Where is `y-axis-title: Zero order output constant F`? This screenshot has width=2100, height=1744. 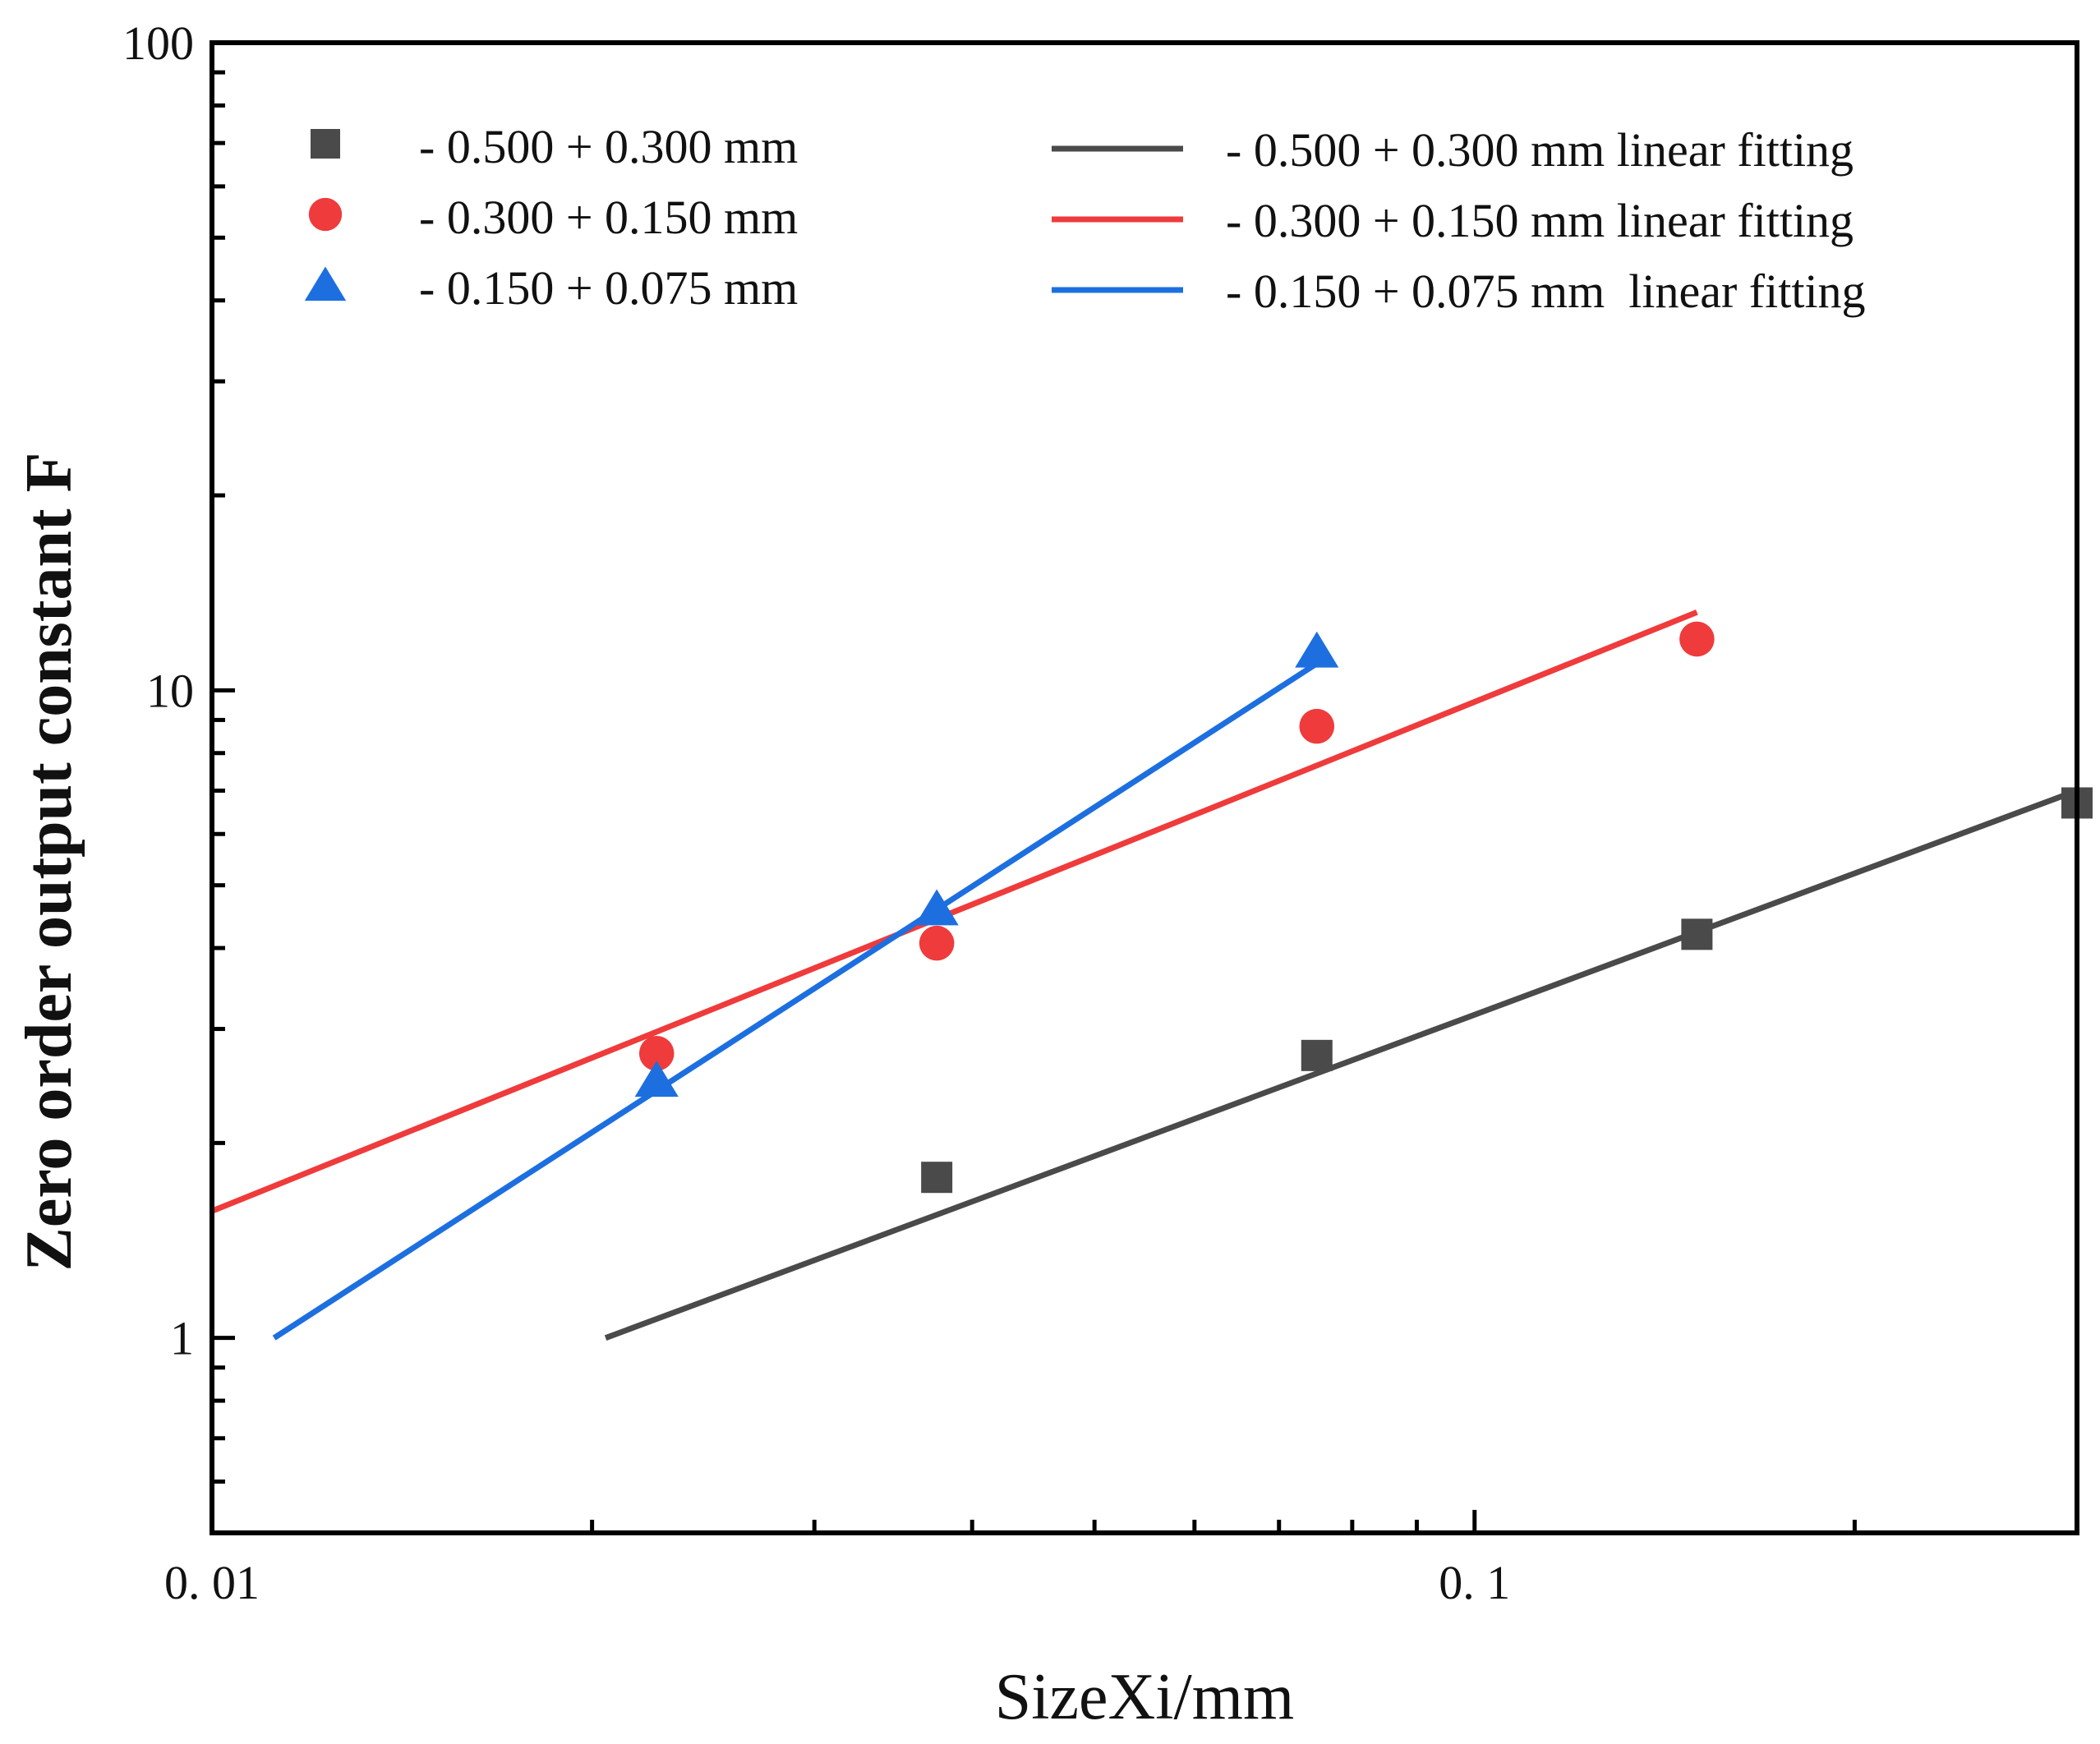
y-axis-title: Zero order output constant F is located at coordinates (49, 861).